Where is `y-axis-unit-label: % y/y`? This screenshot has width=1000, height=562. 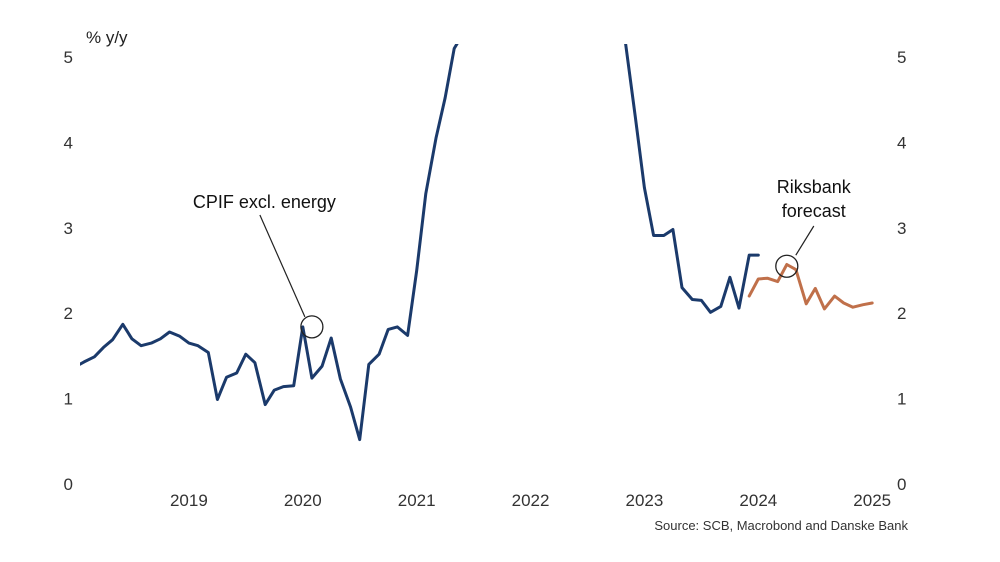 y-axis-unit-label: % y/y is located at coordinates (107, 37).